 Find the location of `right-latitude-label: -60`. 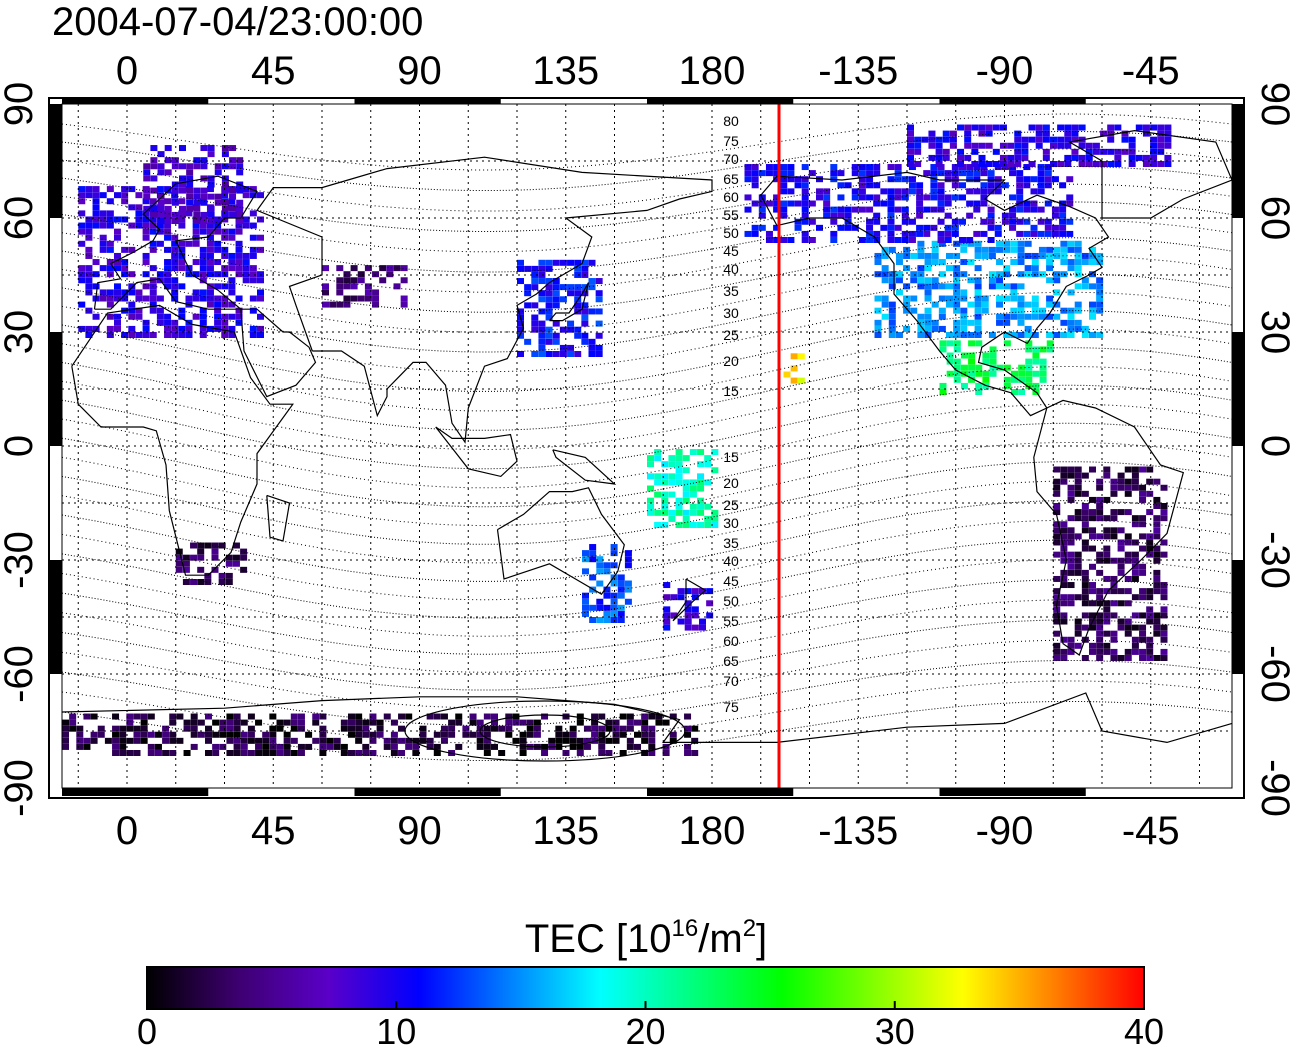

right-latitude-label: -60 is located at coordinates (1272, 674).